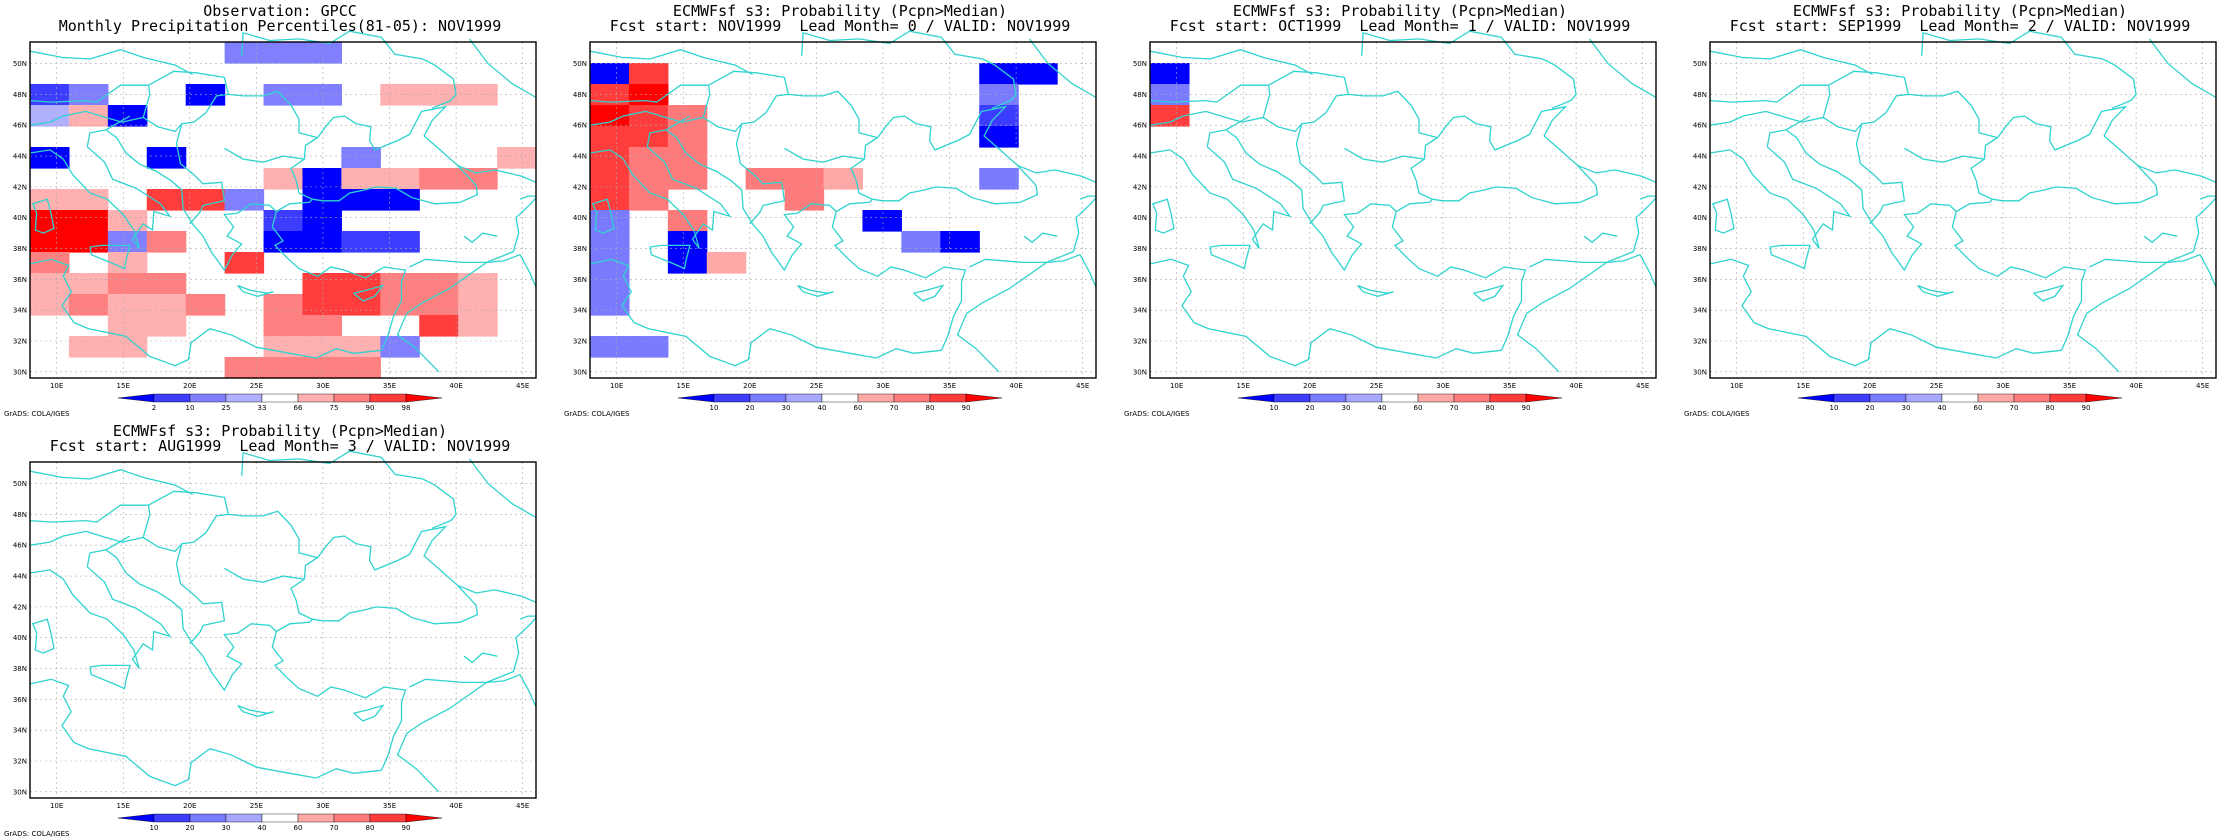 The image size is (2240, 840). Describe the element at coordinates (20, 249) in the screenshot. I see `lat-tick-label: 38N` at that location.